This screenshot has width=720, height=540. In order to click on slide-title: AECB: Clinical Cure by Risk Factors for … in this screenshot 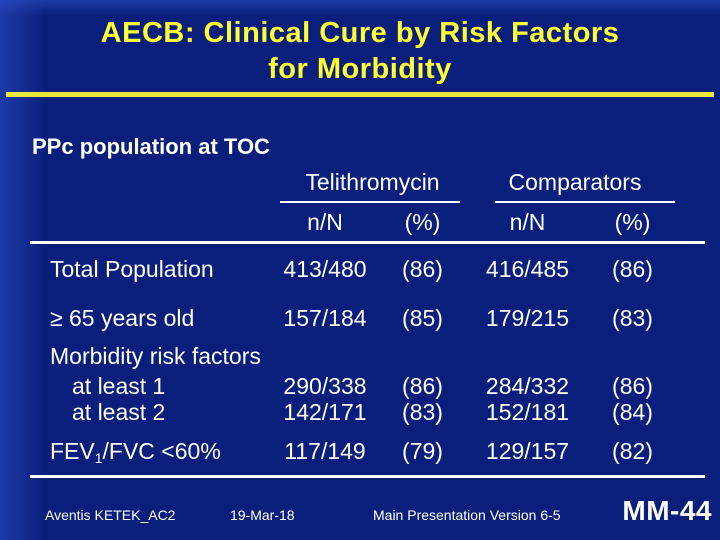, I will do `click(360, 51)`.